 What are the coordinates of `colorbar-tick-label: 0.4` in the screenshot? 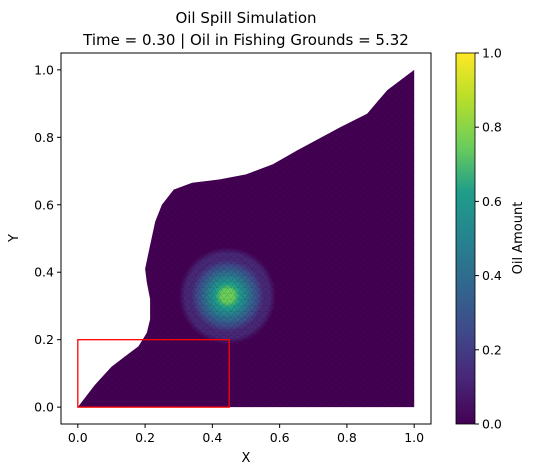 It's located at (492, 275).